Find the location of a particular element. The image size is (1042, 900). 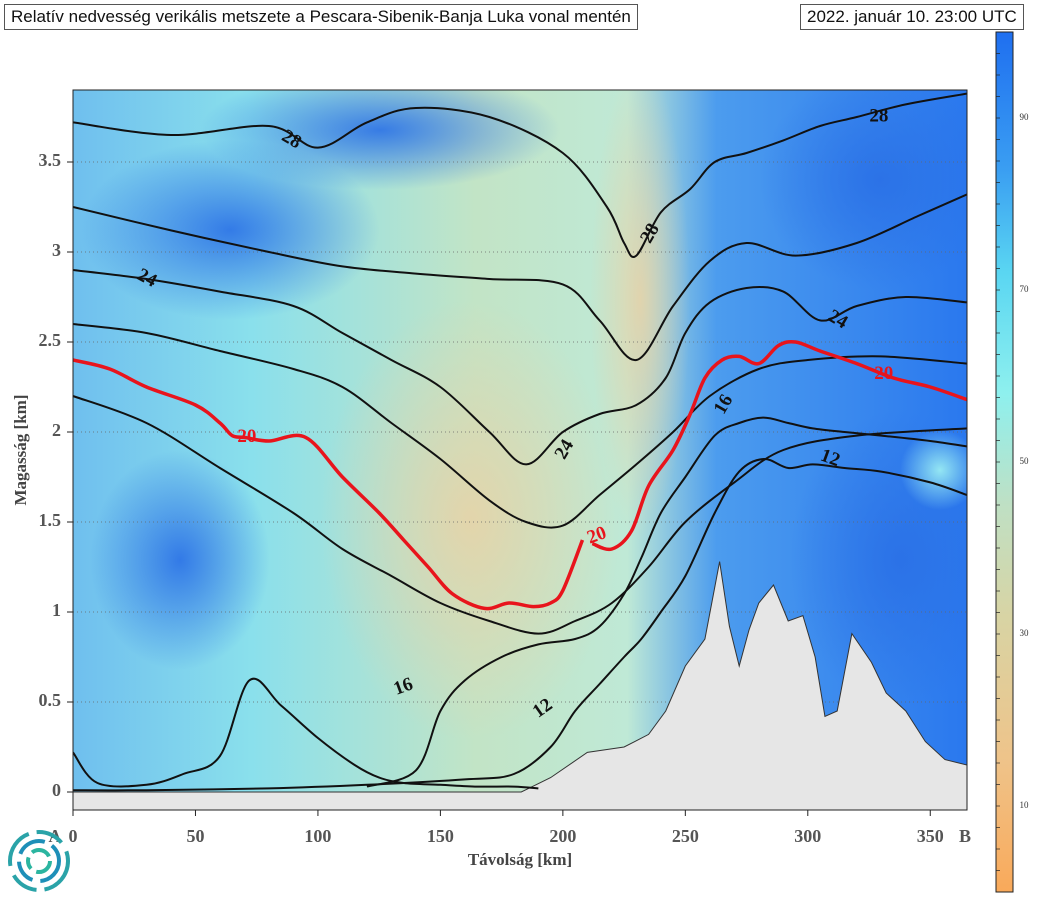

endpoint-b-label: B is located at coordinates (965, 836).